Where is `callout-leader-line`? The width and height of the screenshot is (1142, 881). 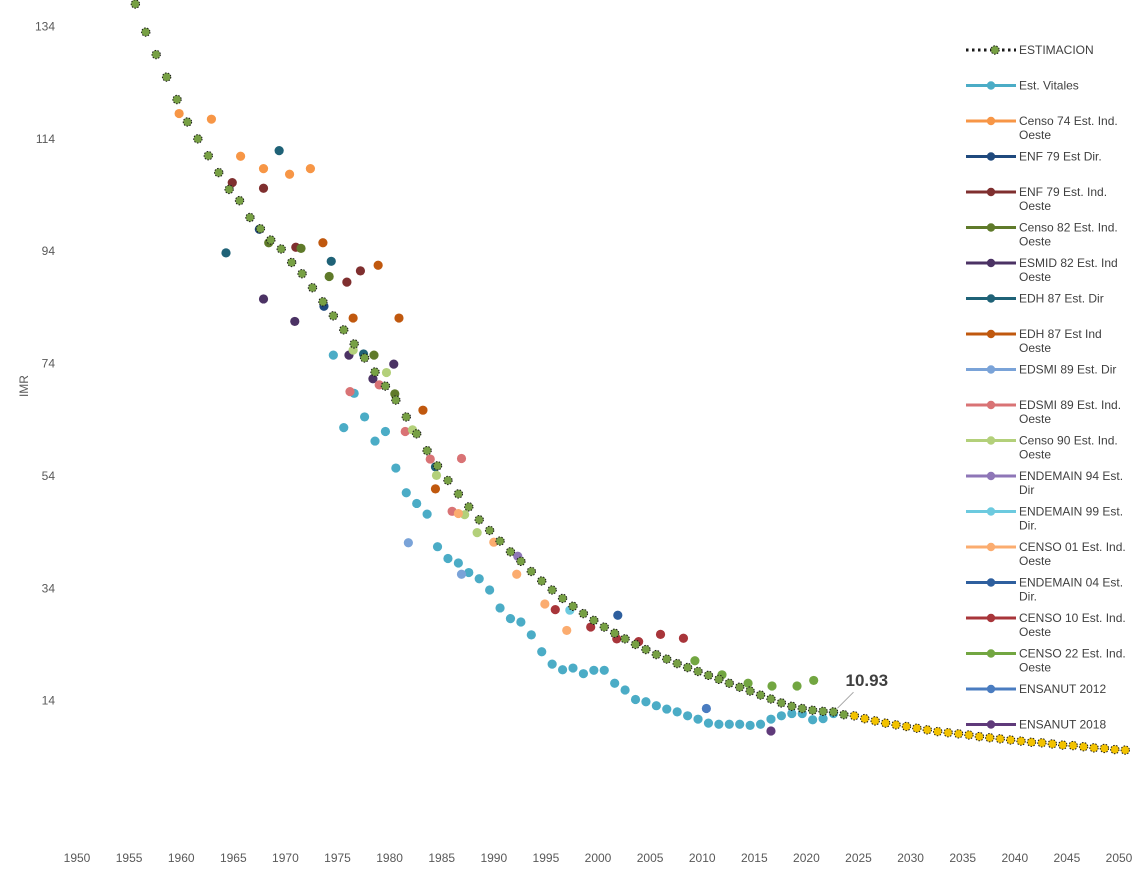
callout-leader-line is located at coordinates (845, 700).